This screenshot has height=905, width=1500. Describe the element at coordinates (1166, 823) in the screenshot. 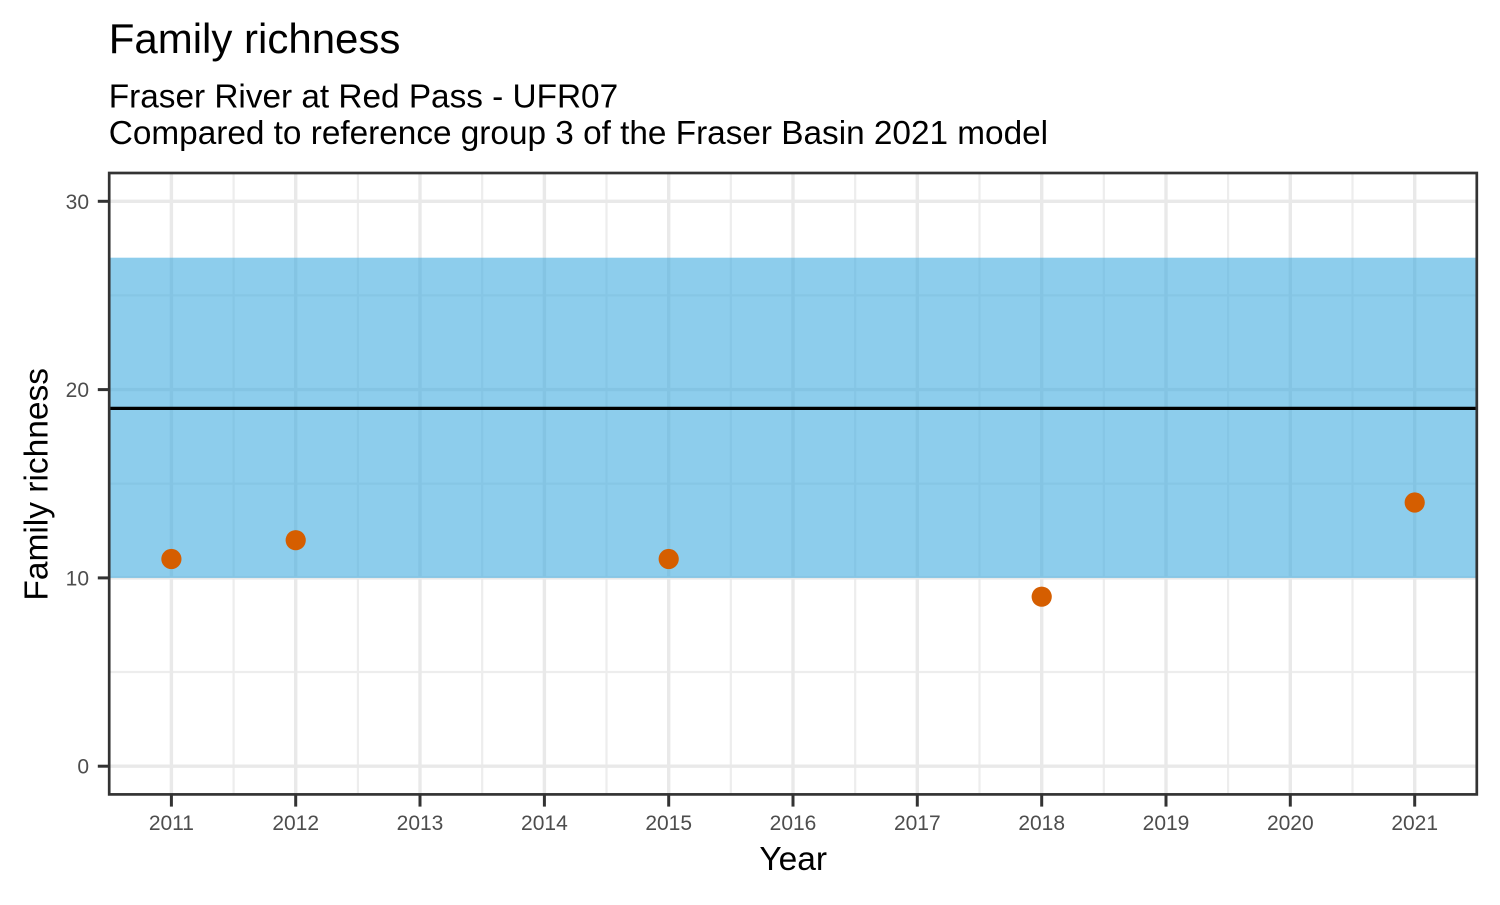

I see `svg-text: 2019` at that location.